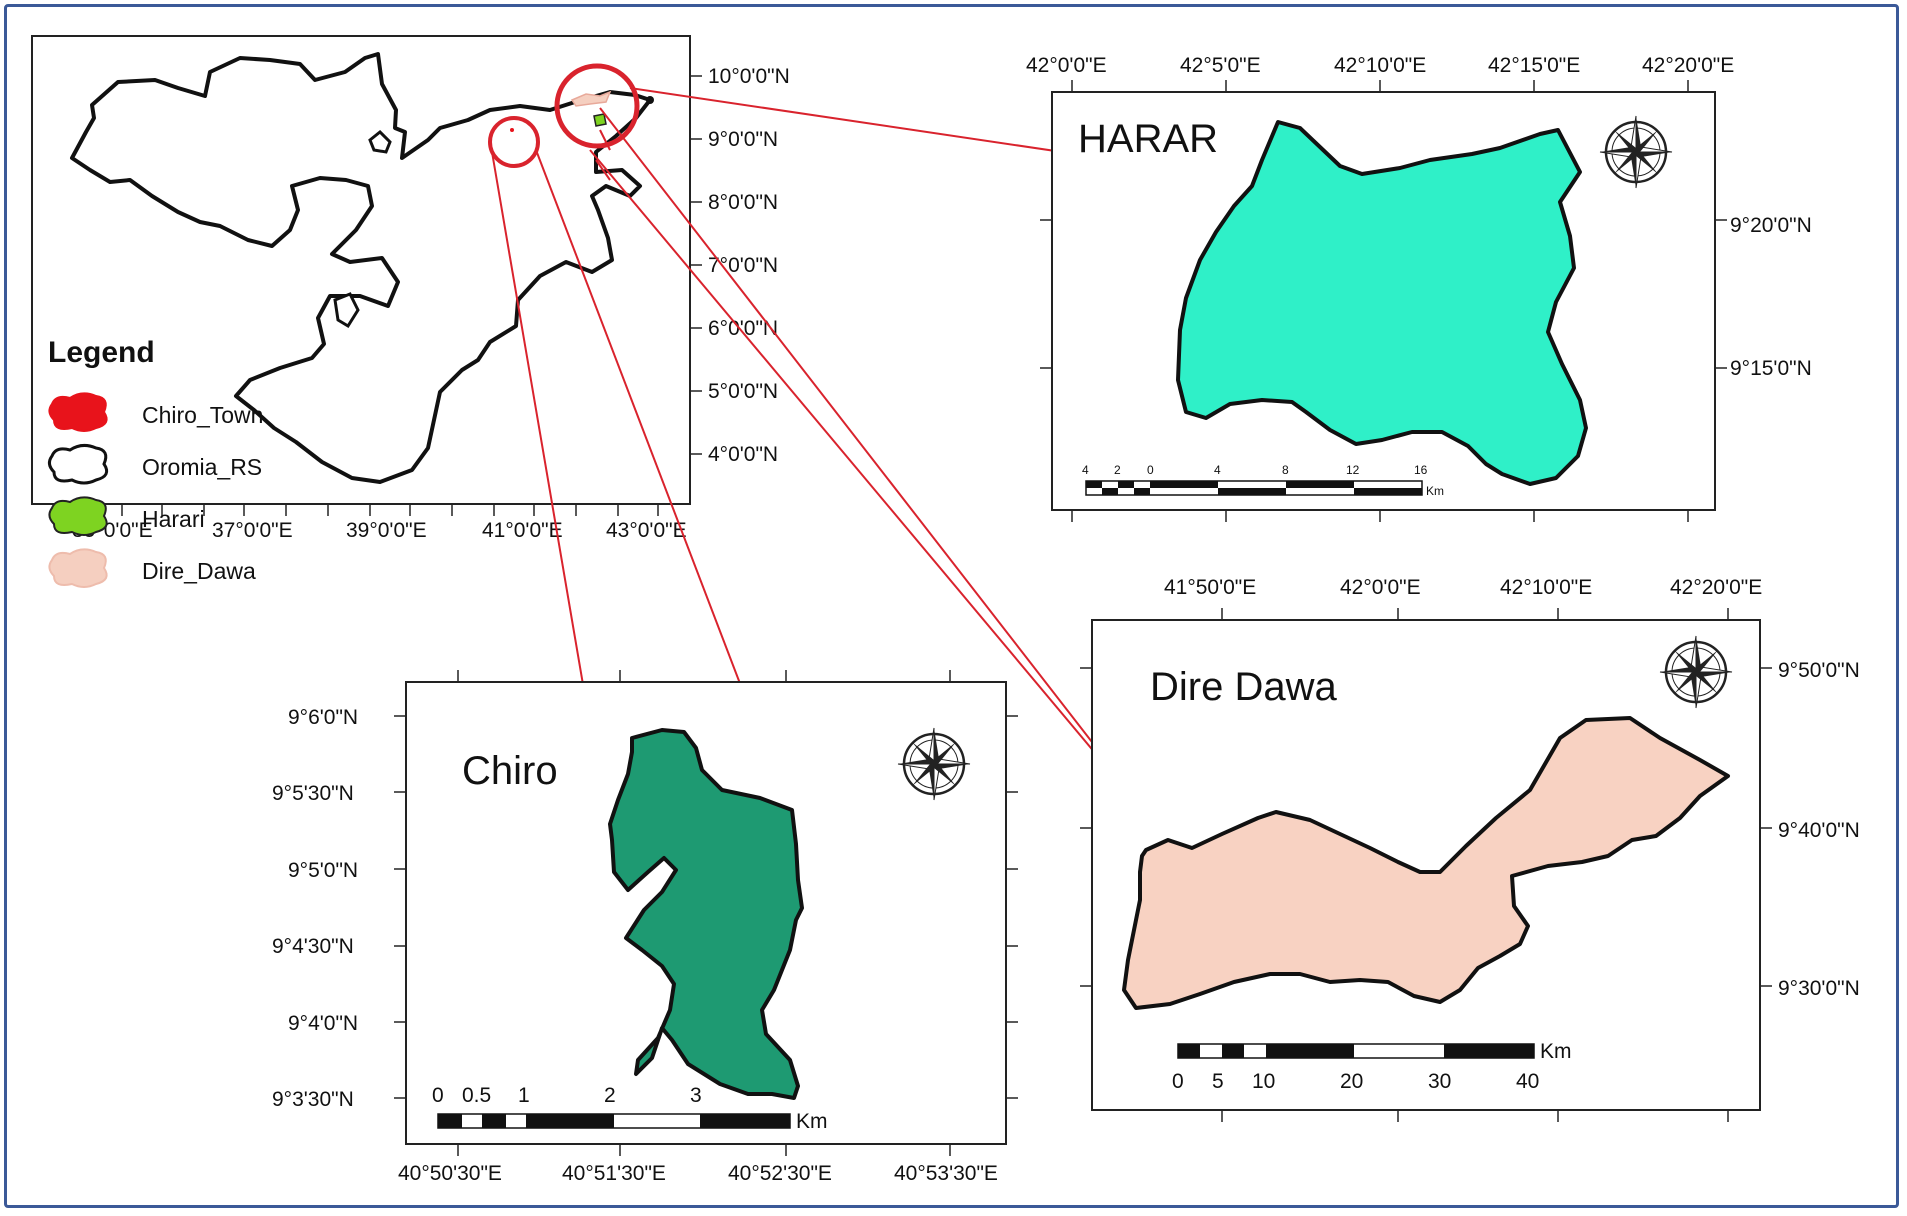 Image resolution: width=1907 pixels, height=1216 pixels. I want to click on scale-tick-label: 0, so click(438, 1095).